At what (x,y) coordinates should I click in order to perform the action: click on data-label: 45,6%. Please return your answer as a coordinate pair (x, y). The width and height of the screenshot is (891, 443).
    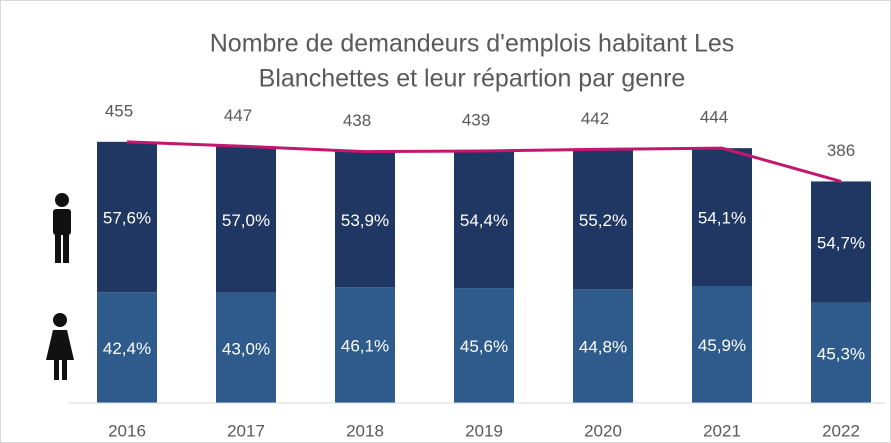
    Looking at the image, I should click on (484, 346).